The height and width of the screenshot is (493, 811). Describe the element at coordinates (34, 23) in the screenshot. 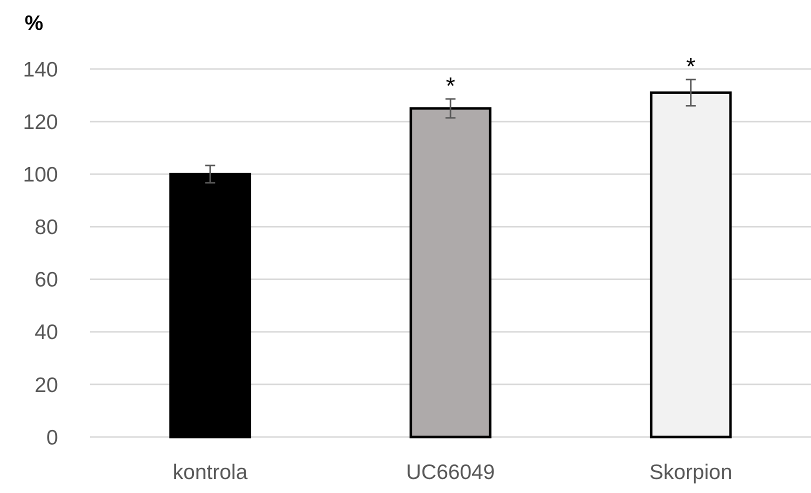

I see `y-axis-title: %` at that location.